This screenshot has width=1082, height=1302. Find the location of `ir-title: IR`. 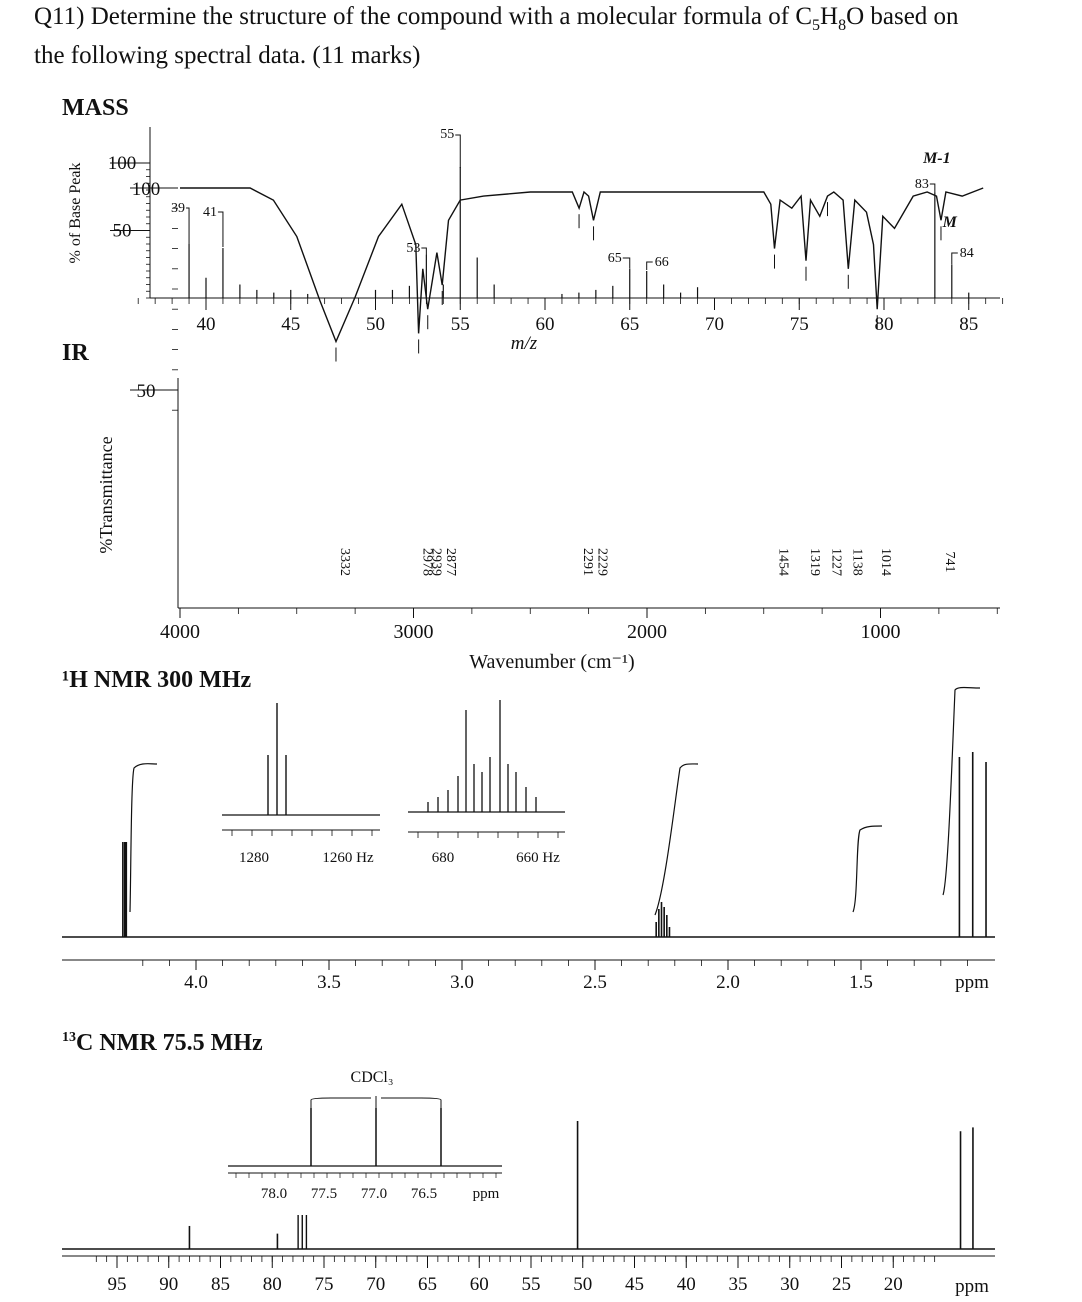

ir-title: IR is located at coordinates (75, 353).